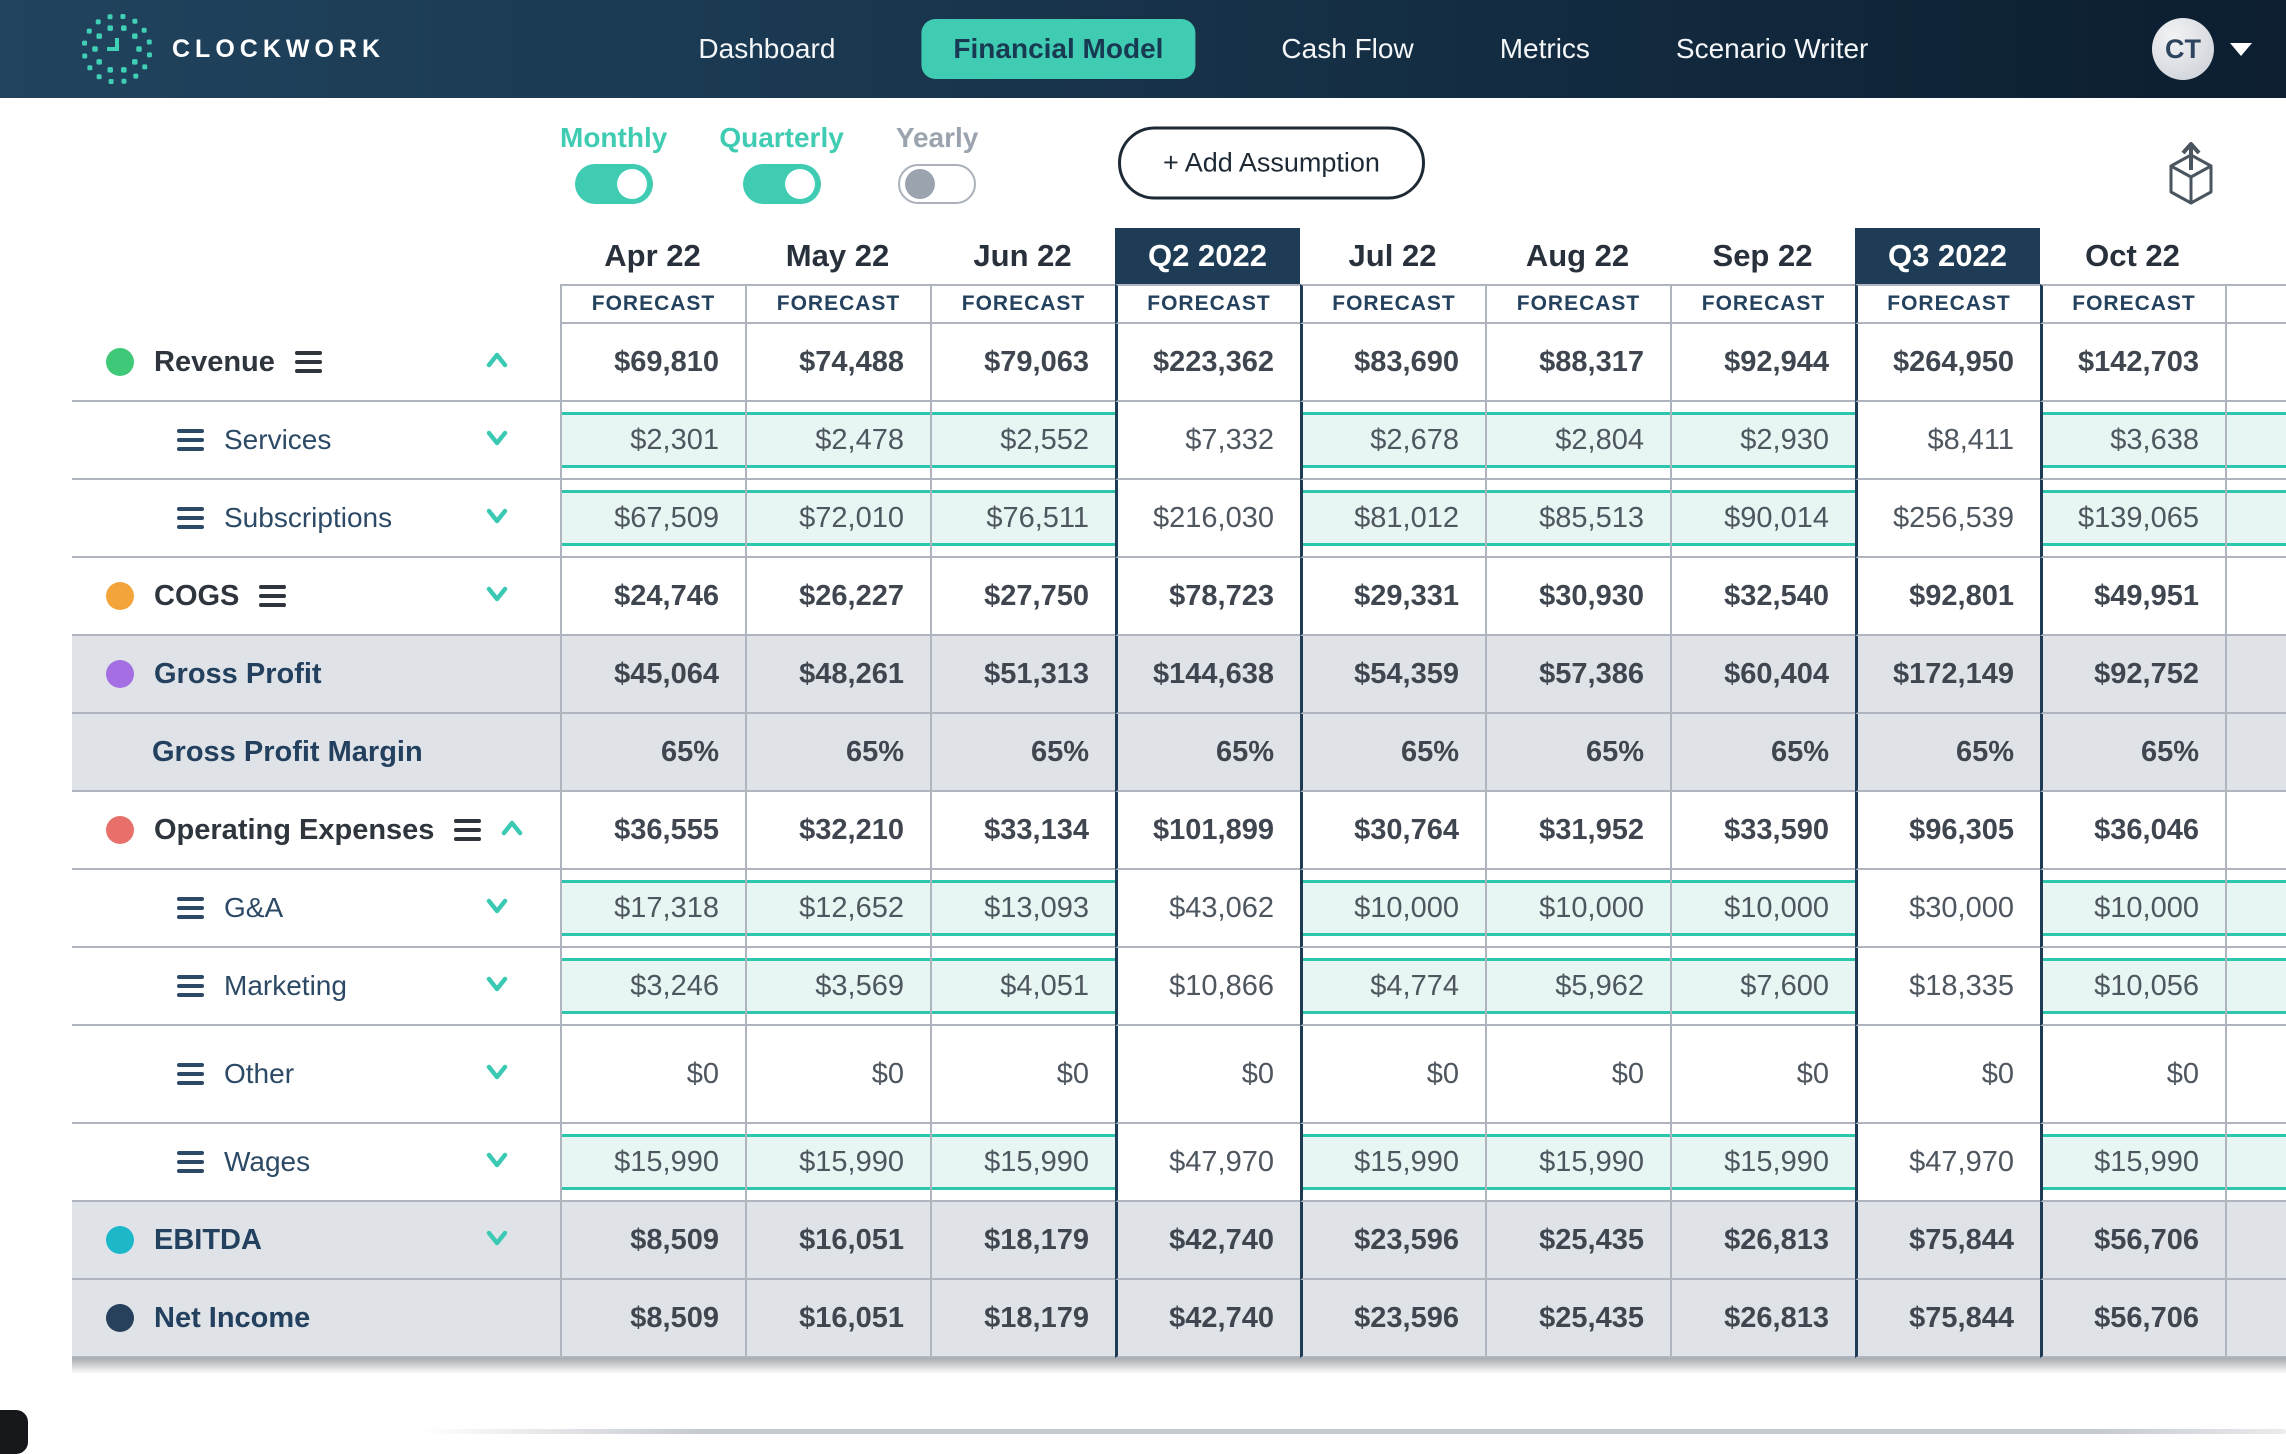 This screenshot has height=1454, width=2286. Describe the element at coordinates (766, 49) in the screenshot. I see `nav-item-dashboard: Dashboard` at that location.